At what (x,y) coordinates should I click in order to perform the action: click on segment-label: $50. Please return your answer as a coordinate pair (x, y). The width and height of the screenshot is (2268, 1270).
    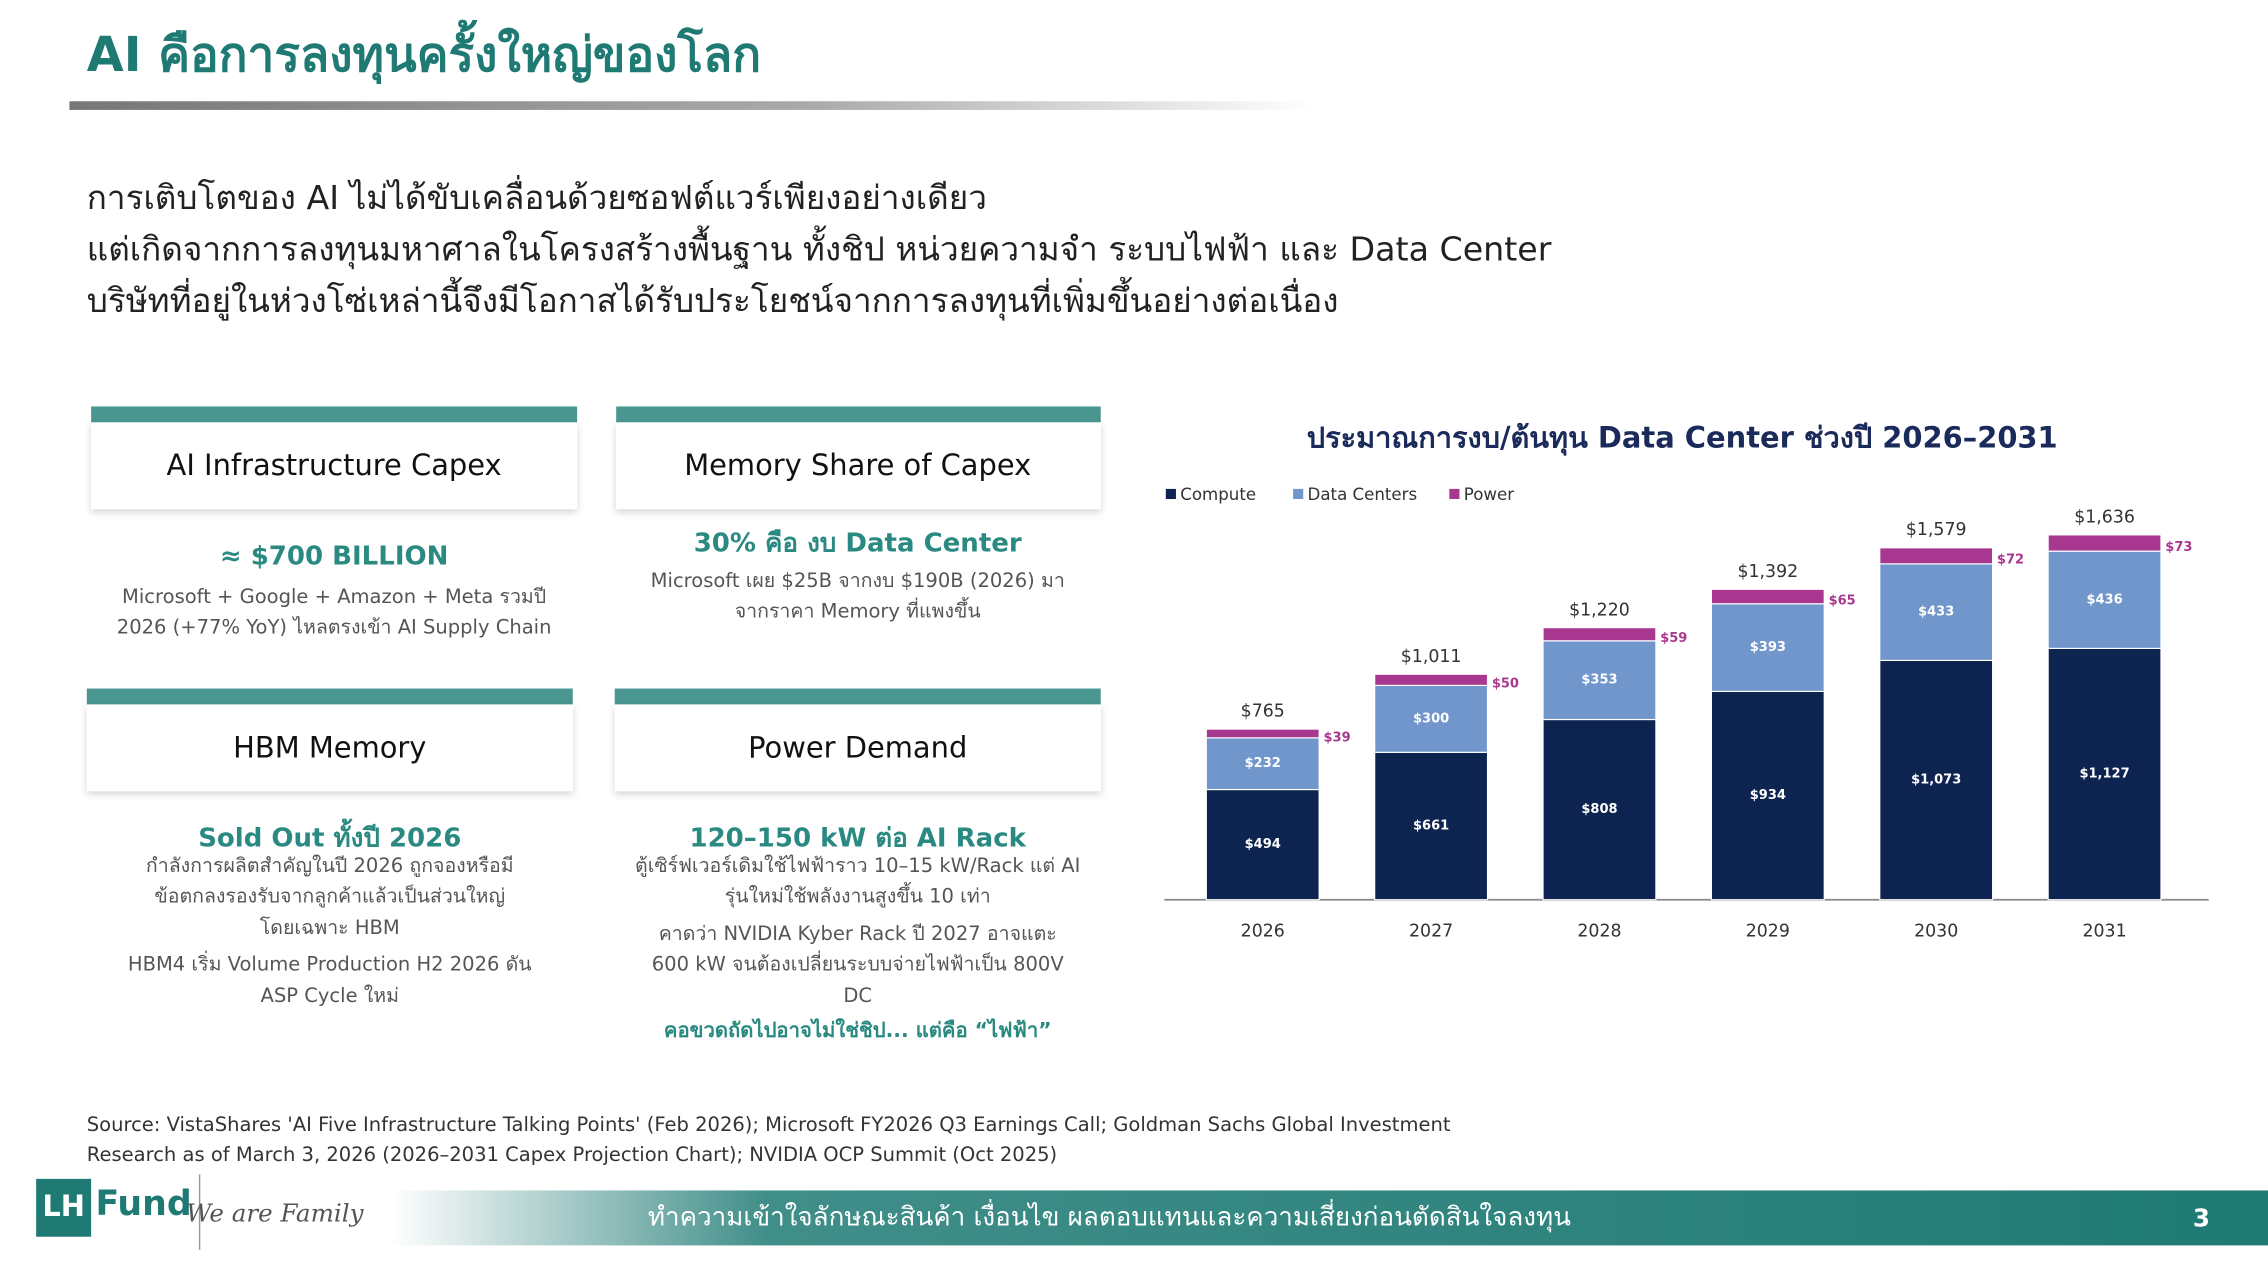
    Looking at the image, I should click on (1505, 684).